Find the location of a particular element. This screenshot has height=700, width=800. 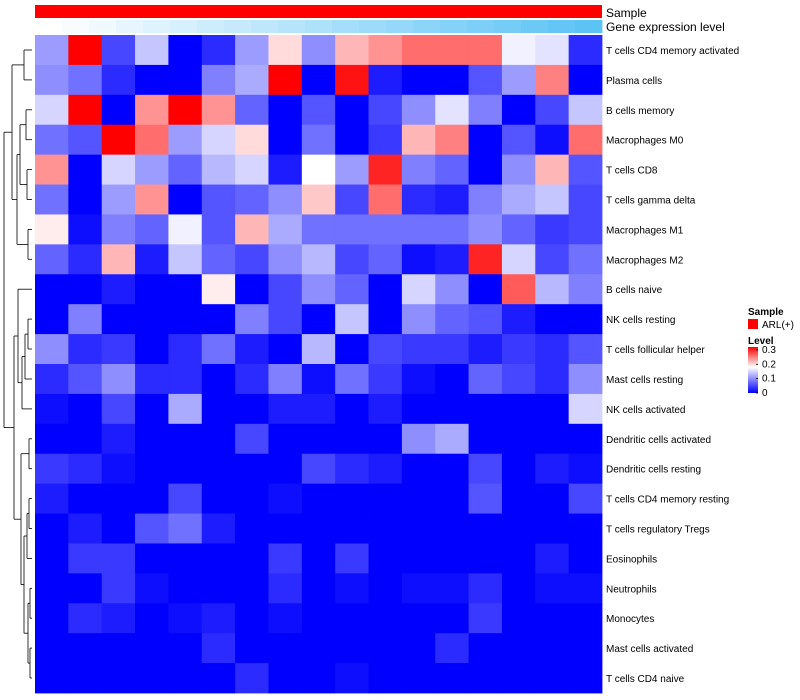

row-label: T cells gamma delta is located at coordinates (651, 201).